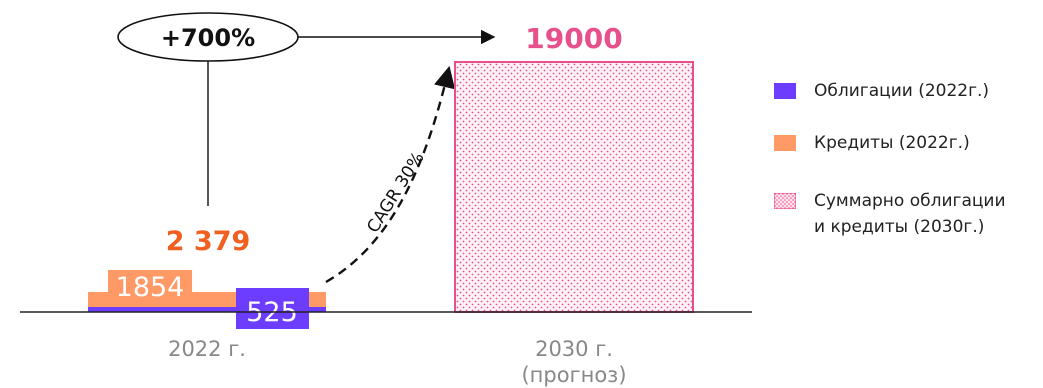  What do you see at coordinates (892, 143) in the screenshot?
I see `legend-label-credits: Кредиты (2022г.)` at bounding box center [892, 143].